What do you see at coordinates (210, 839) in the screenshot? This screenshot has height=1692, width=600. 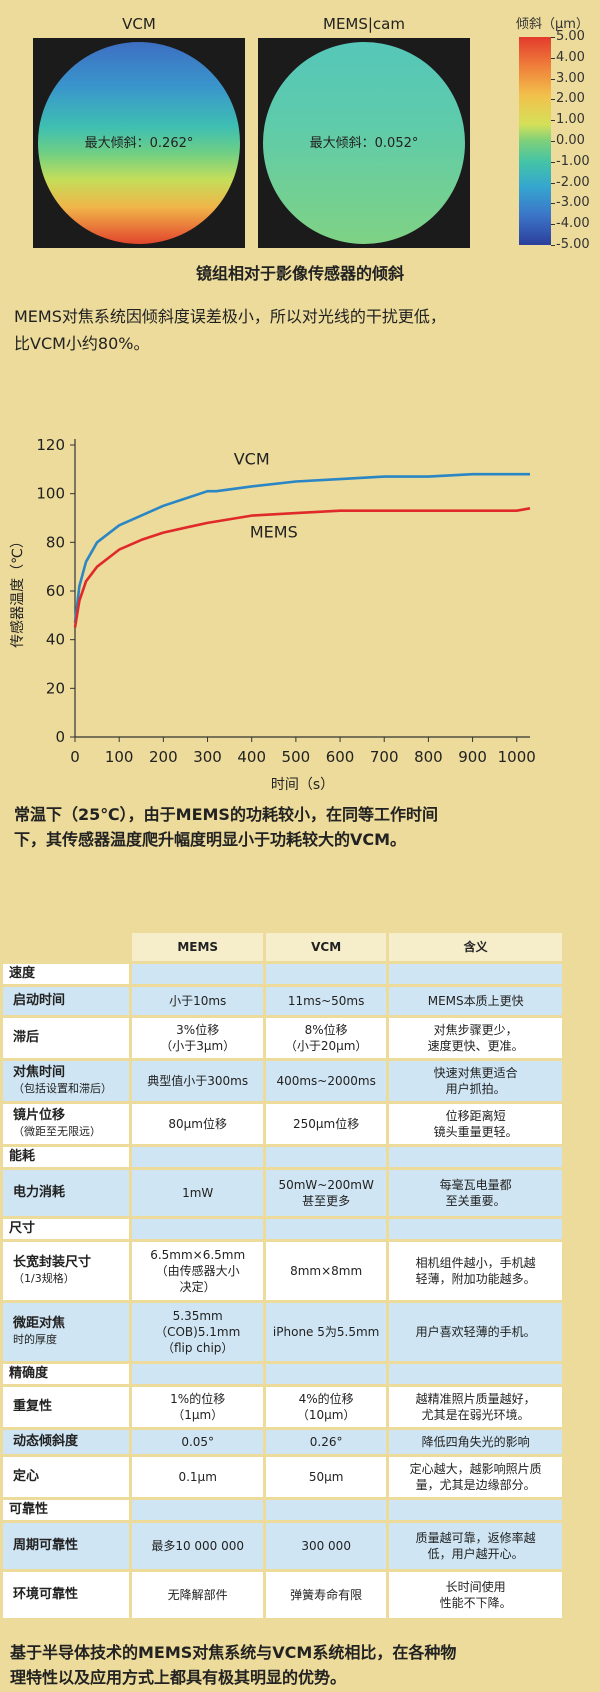 I see `temp-desc-line2: 下，其传感器温度爬升幅度明显小于功耗较大的VCM。` at bounding box center [210, 839].